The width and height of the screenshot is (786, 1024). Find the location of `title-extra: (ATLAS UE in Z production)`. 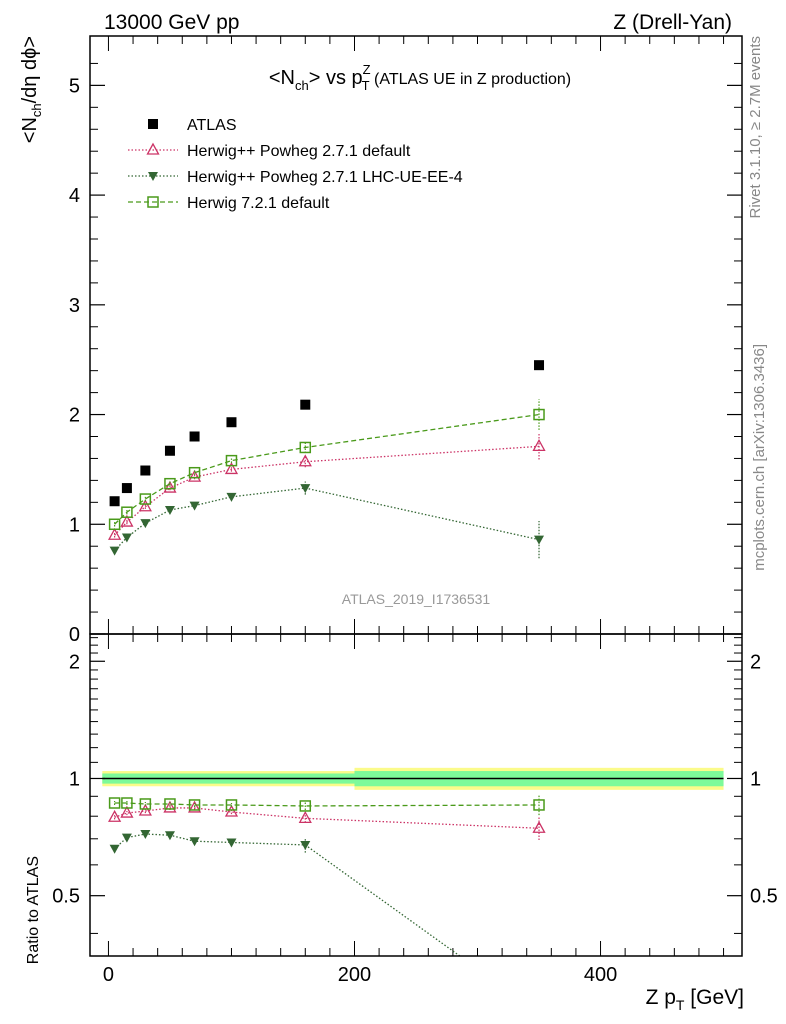

title-extra: (ATLAS UE in Z production) is located at coordinates (471, 79).